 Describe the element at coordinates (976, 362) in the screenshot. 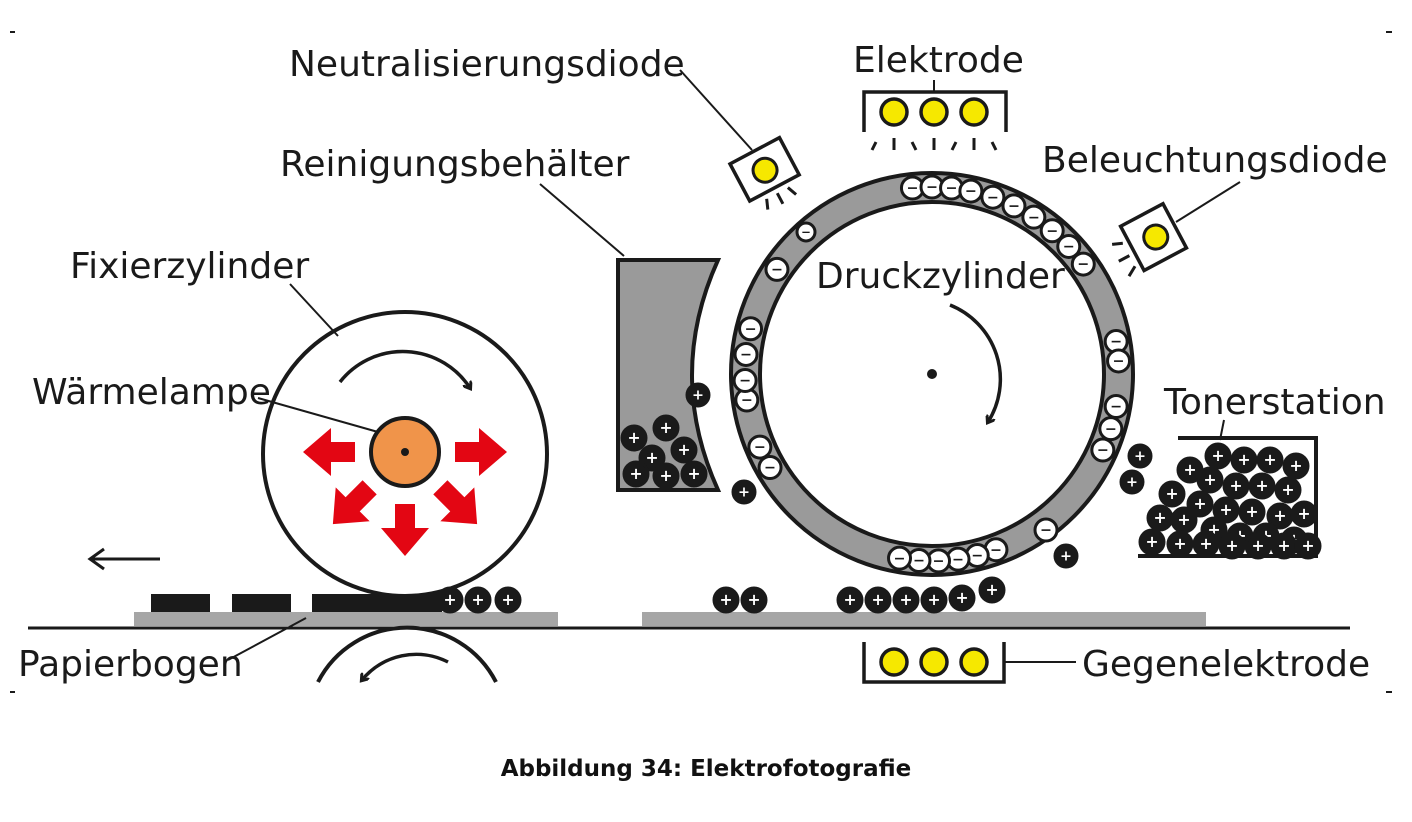

I see `rotation-arrow-icon` at that location.